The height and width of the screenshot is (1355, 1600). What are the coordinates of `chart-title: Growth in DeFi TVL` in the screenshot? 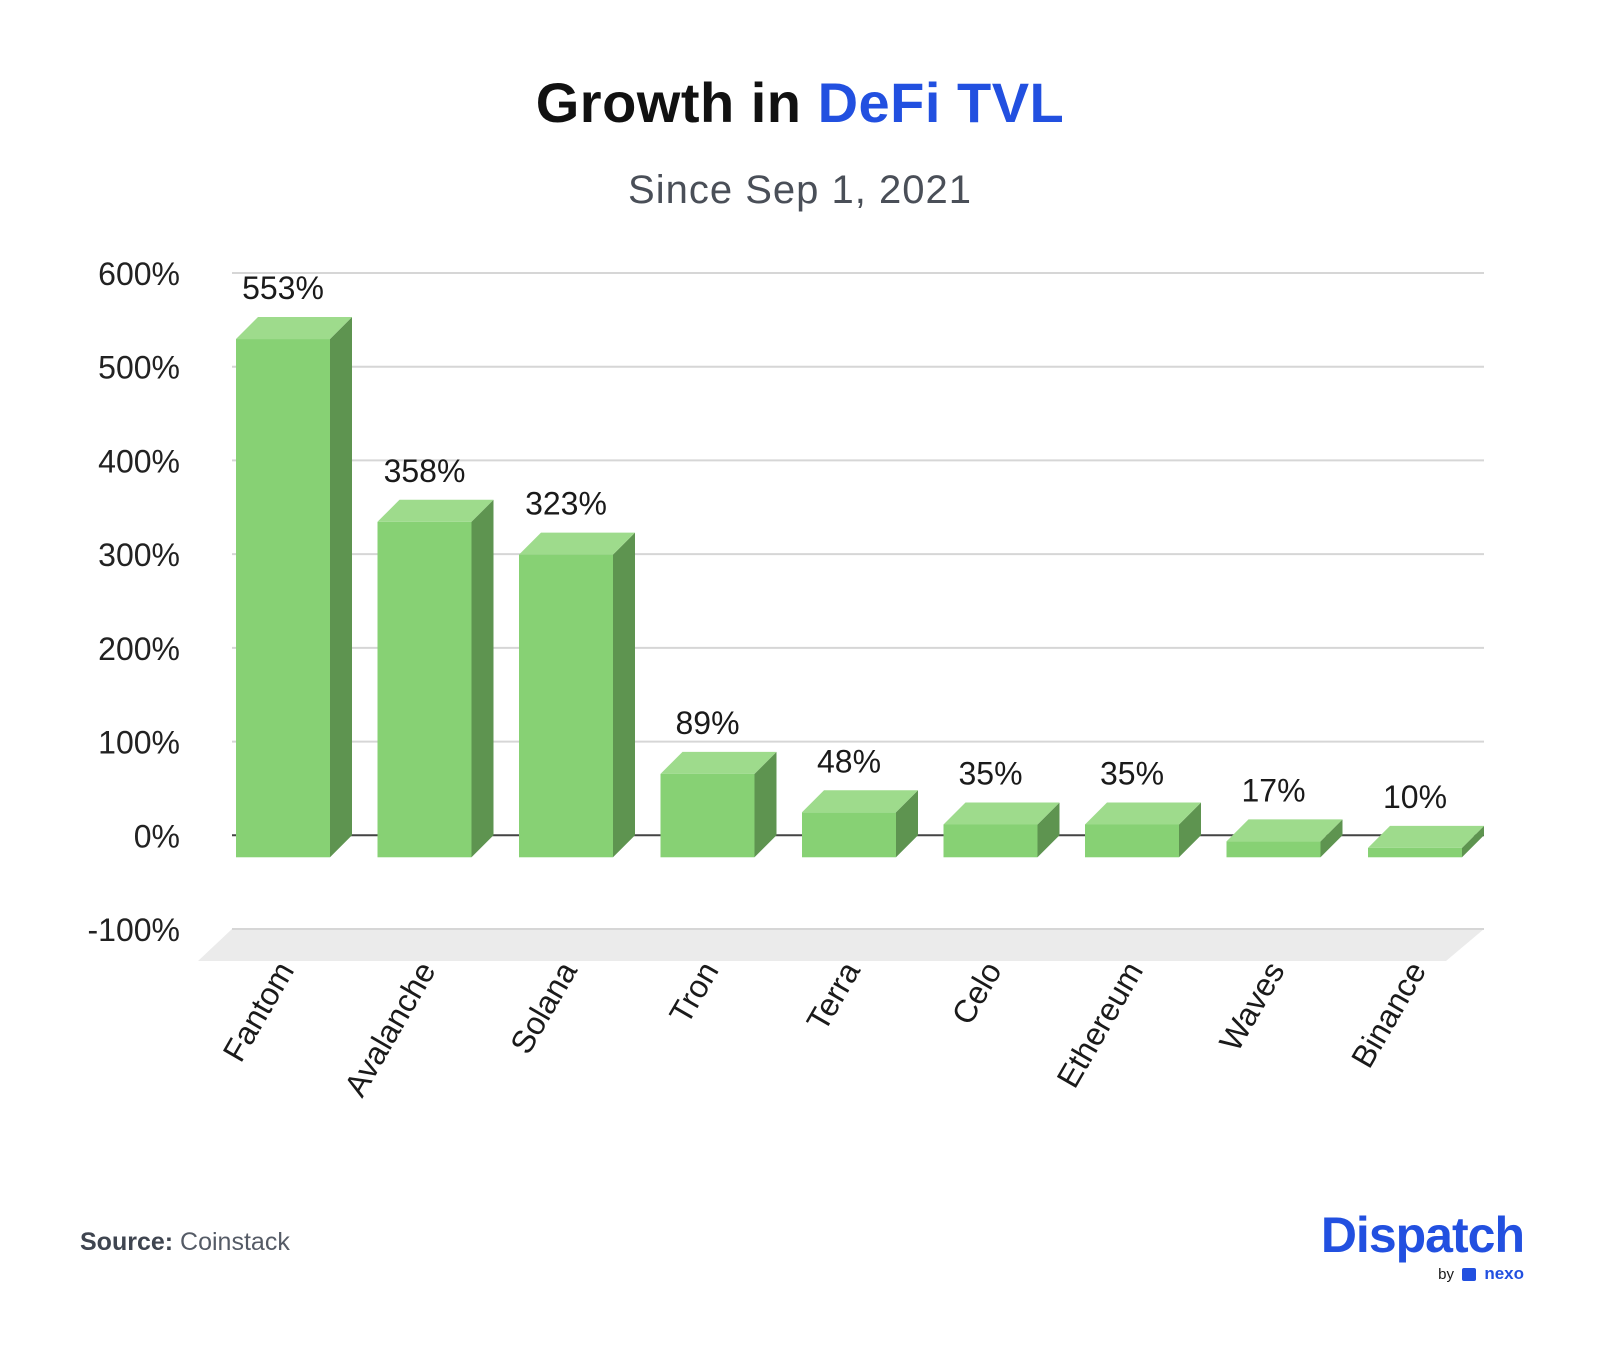 It's located at (800, 102).